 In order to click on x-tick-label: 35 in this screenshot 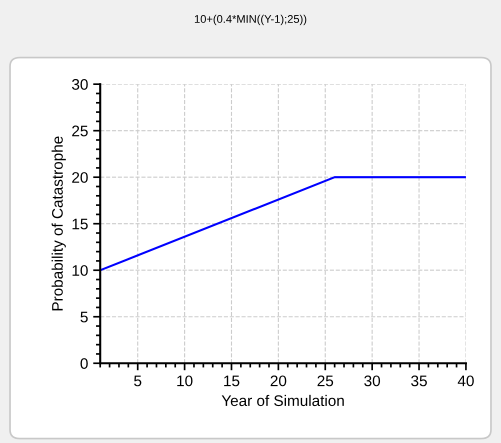, I will do `click(419, 380)`.